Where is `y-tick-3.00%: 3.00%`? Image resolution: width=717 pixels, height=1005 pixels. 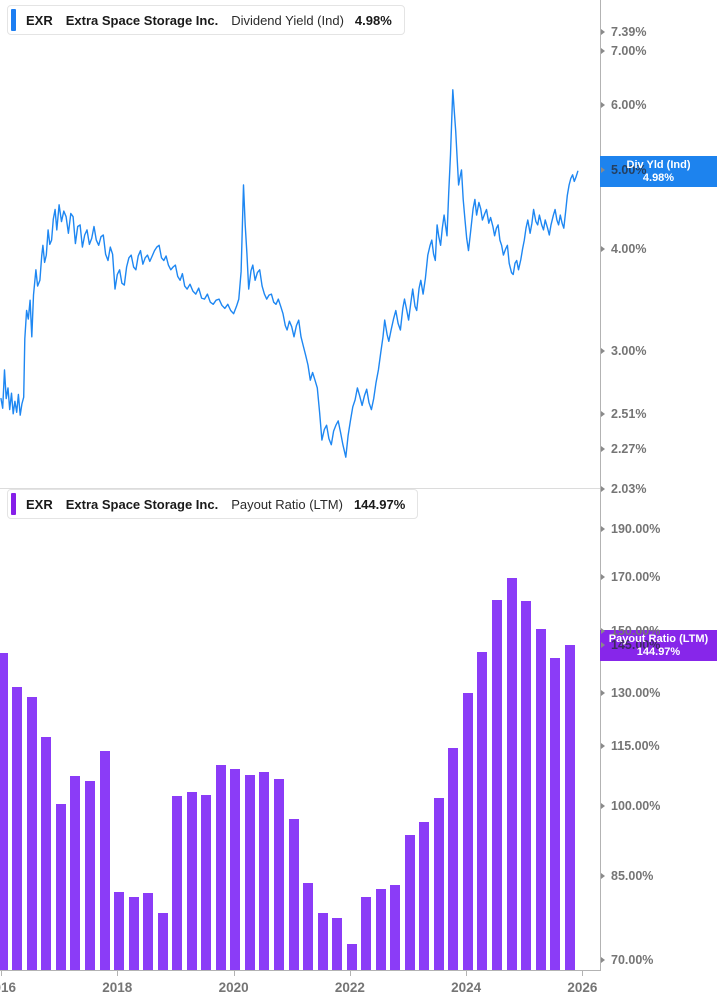 y-tick-3.00%: 3.00% is located at coordinates (658, 351).